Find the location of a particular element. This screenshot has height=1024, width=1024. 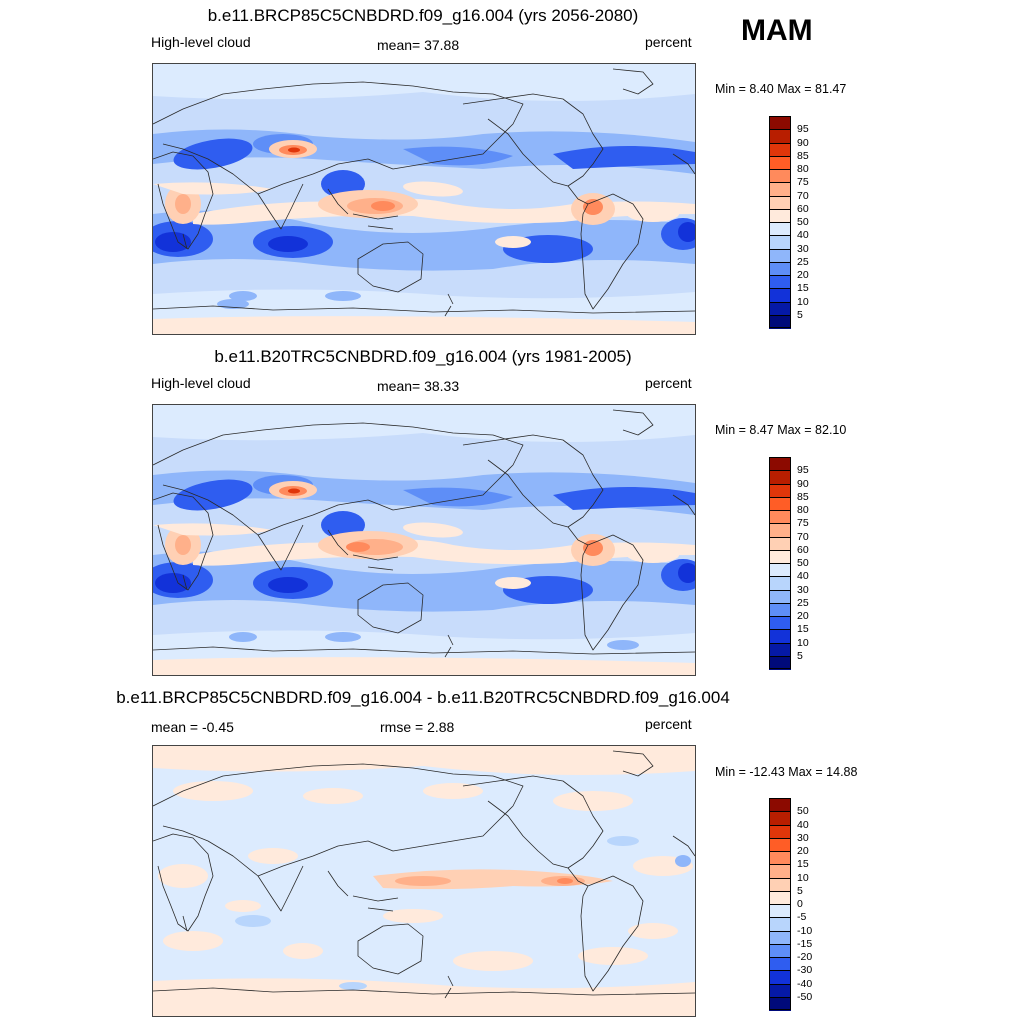

panel-2-variable-label: High-level cloud is located at coordinates (201, 383).